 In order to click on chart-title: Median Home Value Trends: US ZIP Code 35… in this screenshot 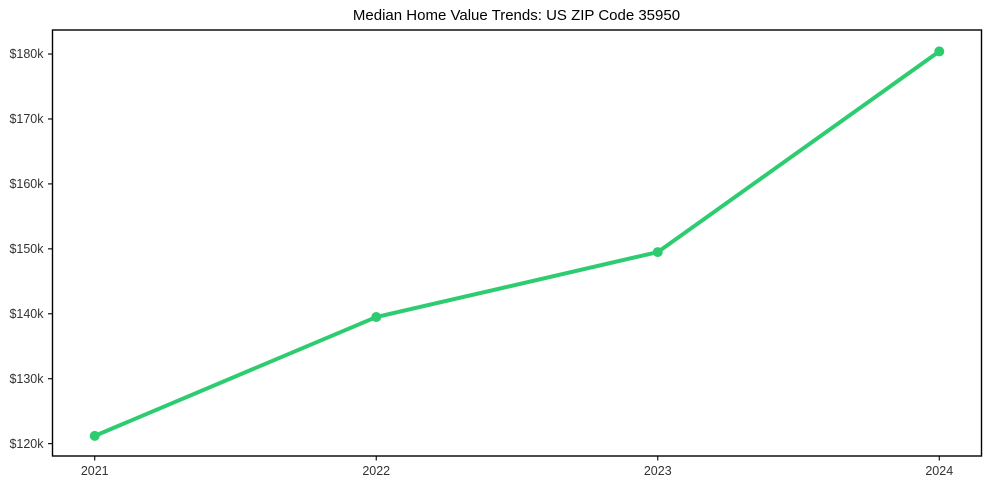, I will do `click(516, 15)`.